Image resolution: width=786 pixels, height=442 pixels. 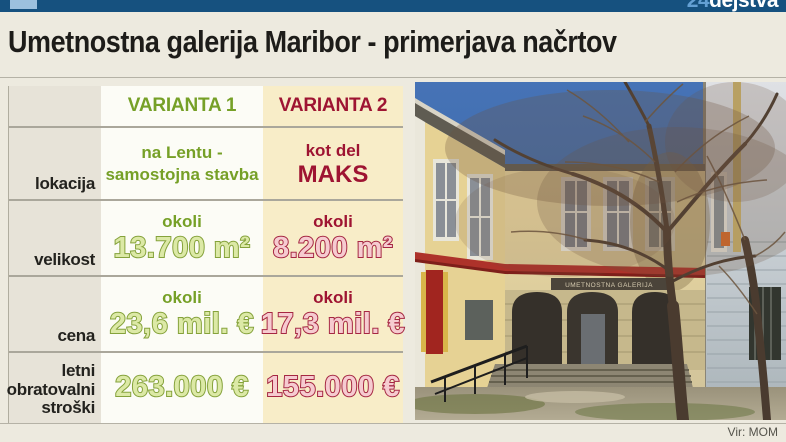 What do you see at coordinates (333, 151) in the screenshot?
I see `lokacija-v2-small: kot del` at bounding box center [333, 151].